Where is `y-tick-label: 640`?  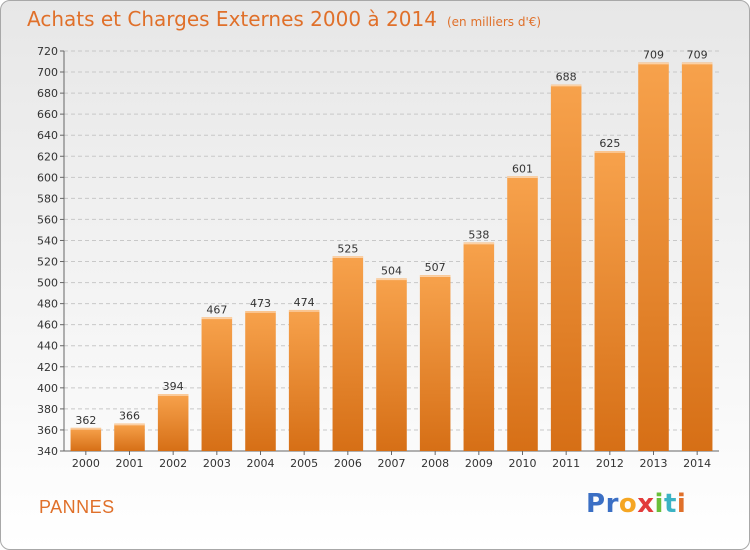 y-tick-label: 640 is located at coordinates (47, 135).